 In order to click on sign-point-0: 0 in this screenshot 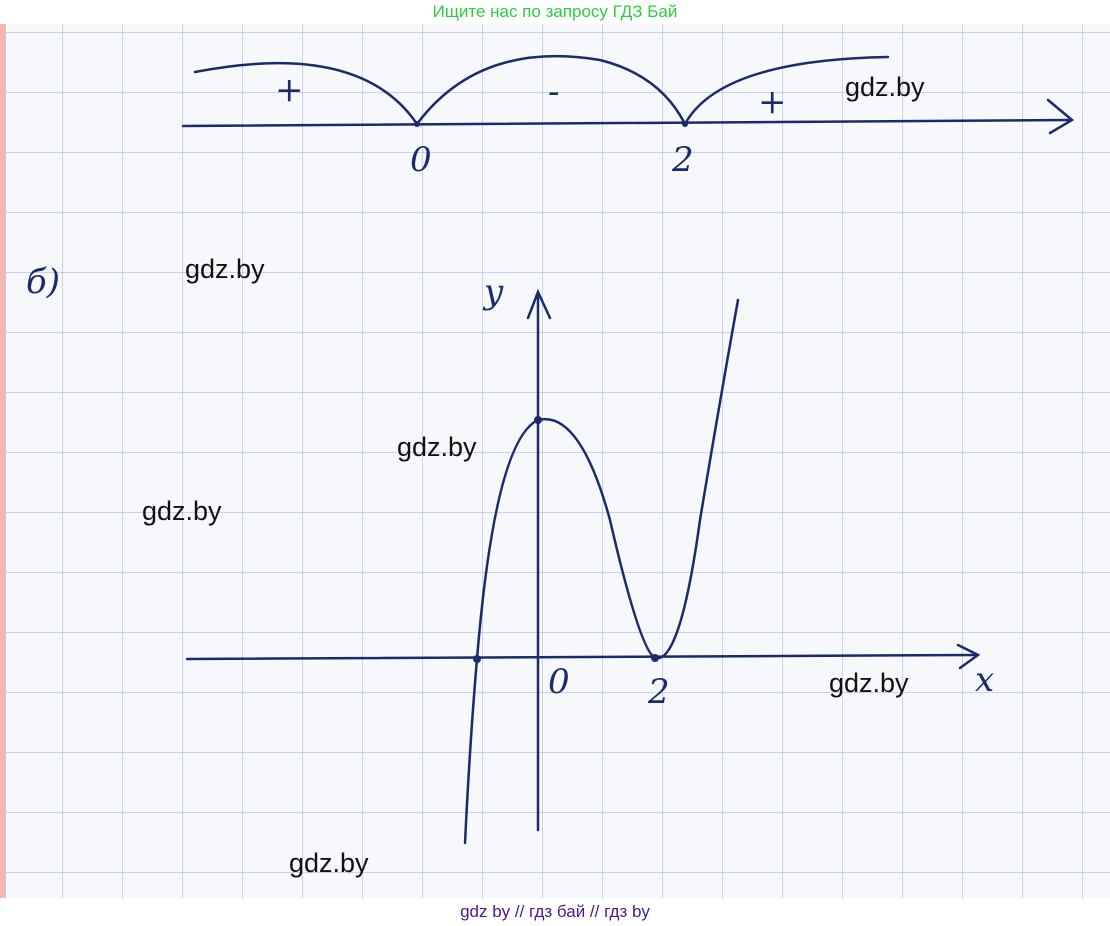, I will do `click(421, 160)`.